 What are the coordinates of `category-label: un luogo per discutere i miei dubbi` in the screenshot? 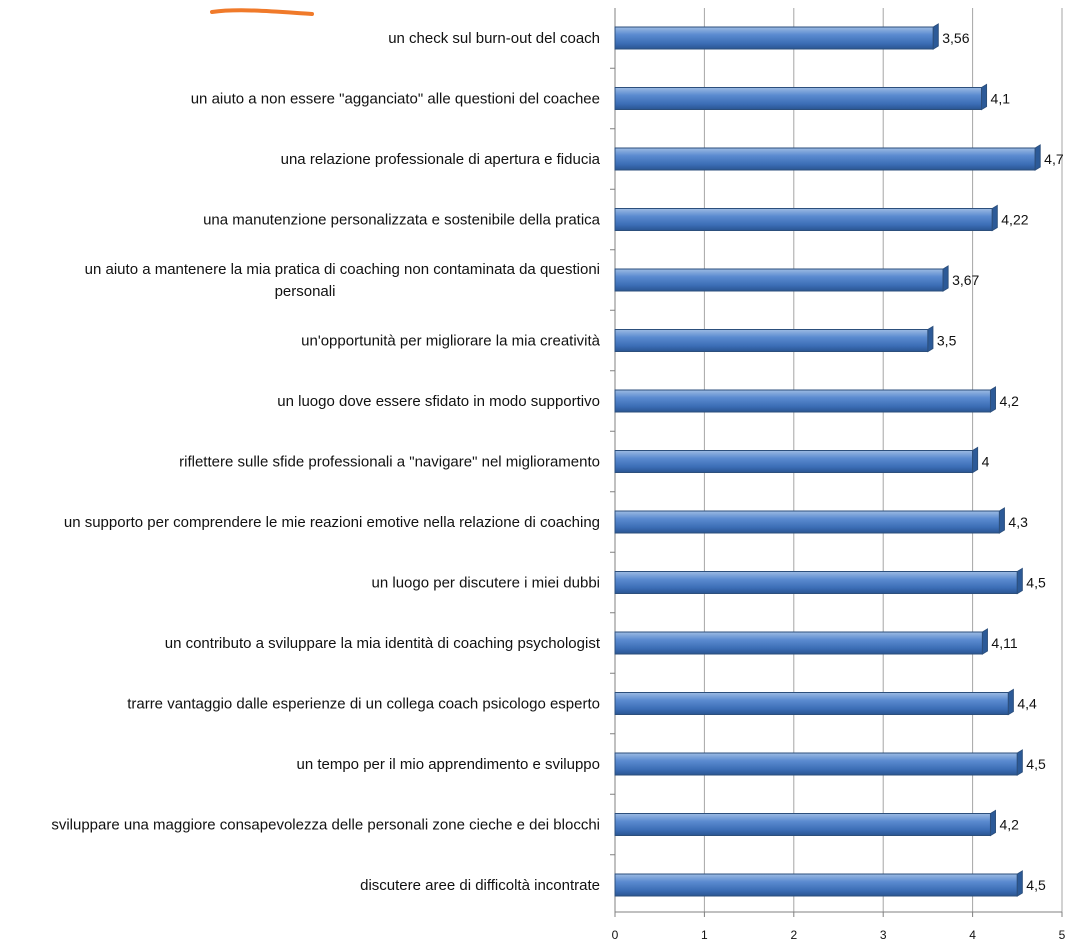 It's located at (486, 583).